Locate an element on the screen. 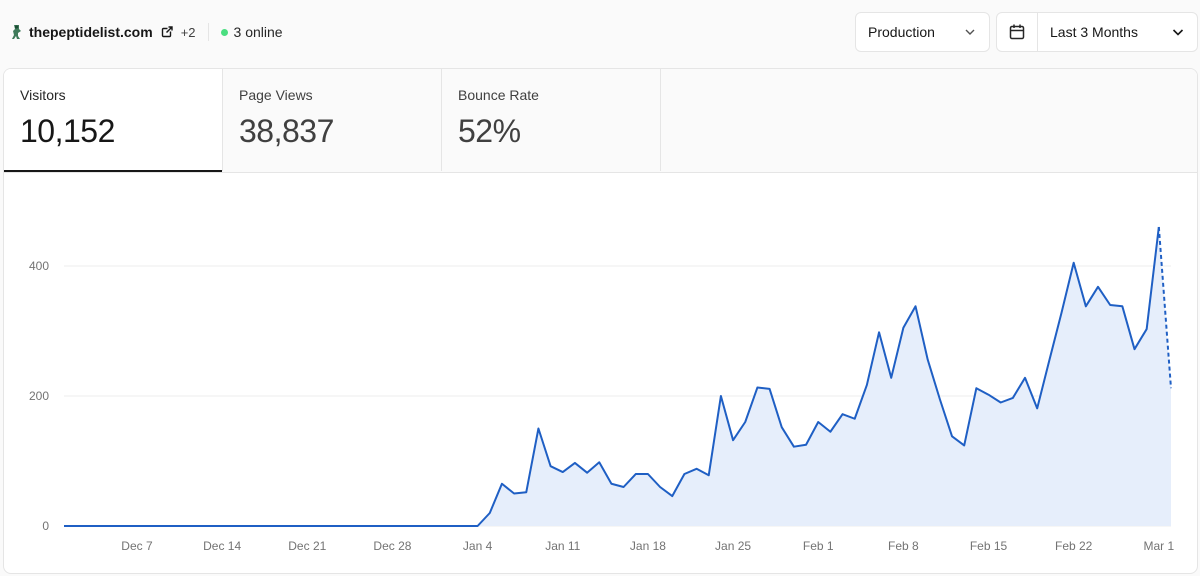 The height and width of the screenshot is (576, 1200). date-range-select: Last 3 Months is located at coordinates (1097, 32).